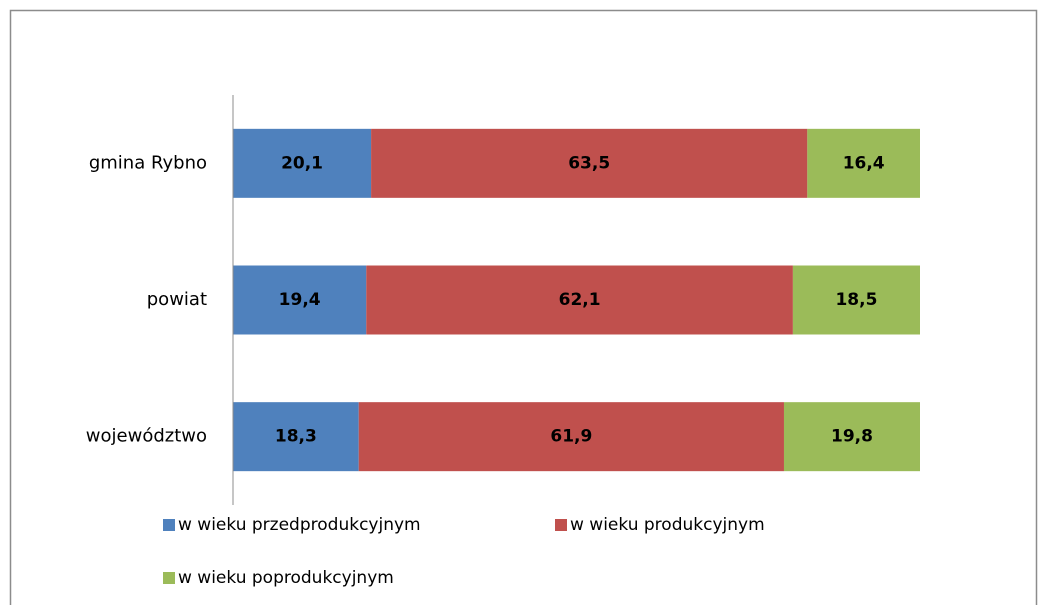  I want to click on data-label: 20,1, so click(302, 163).